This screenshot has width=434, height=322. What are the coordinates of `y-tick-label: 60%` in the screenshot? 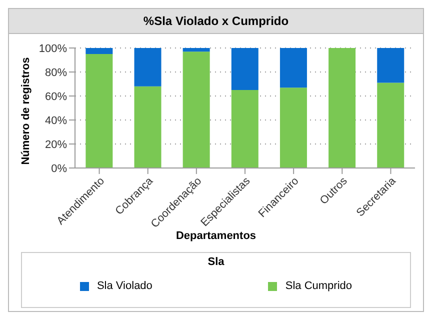 It's located at (56, 96).